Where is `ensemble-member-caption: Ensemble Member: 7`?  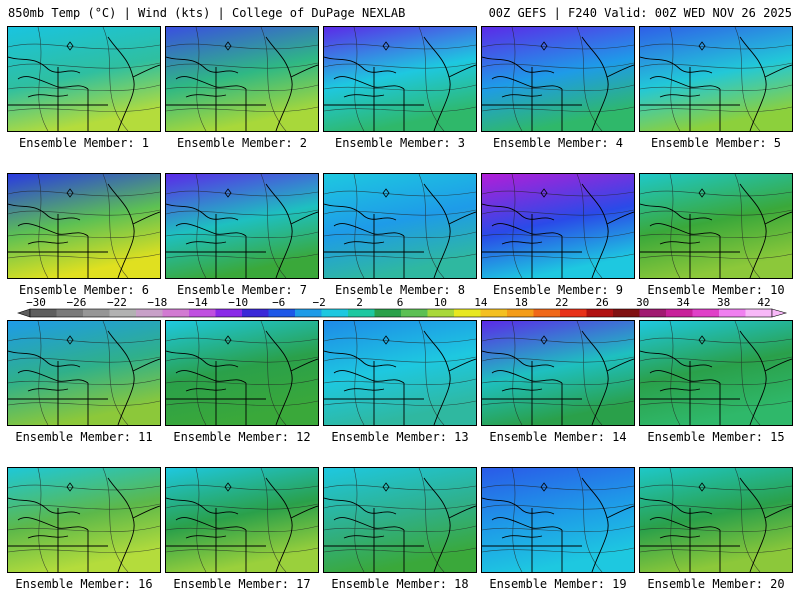 ensemble-member-caption: Ensemble Member: 7 is located at coordinates (242, 290).